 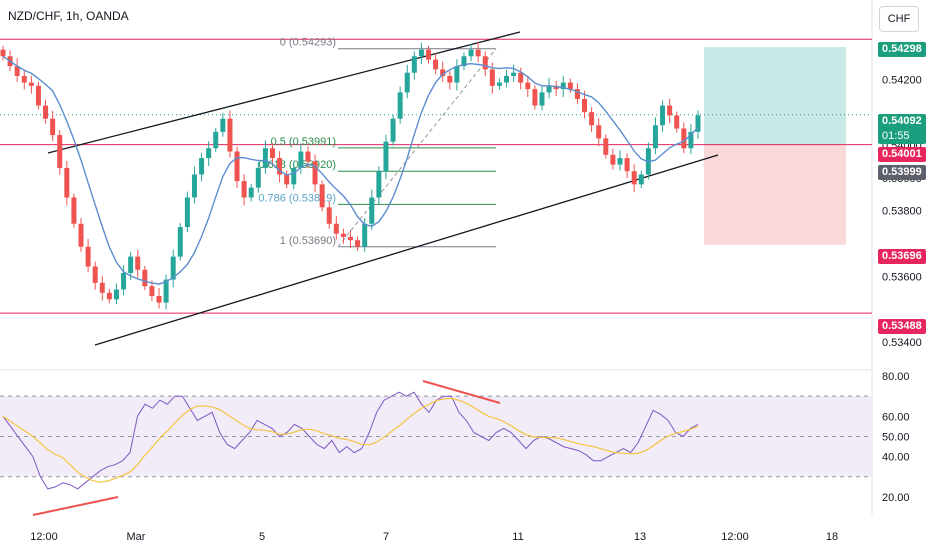 I want to click on take-profit-price-tag: 0.54298, so click(x=902, y=49).